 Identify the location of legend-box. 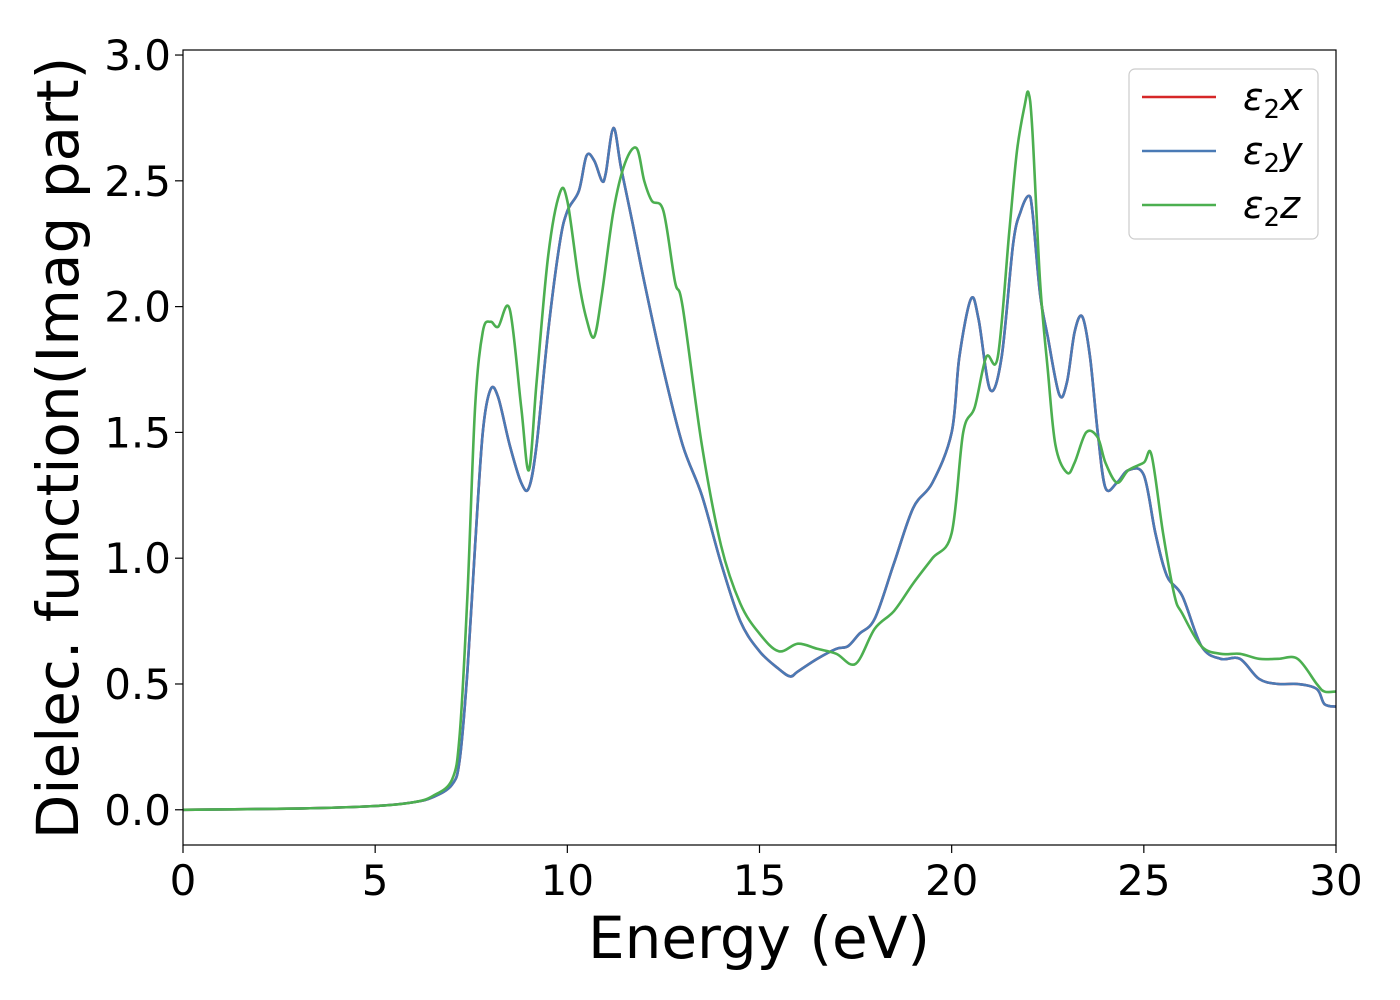
(1223, 154).